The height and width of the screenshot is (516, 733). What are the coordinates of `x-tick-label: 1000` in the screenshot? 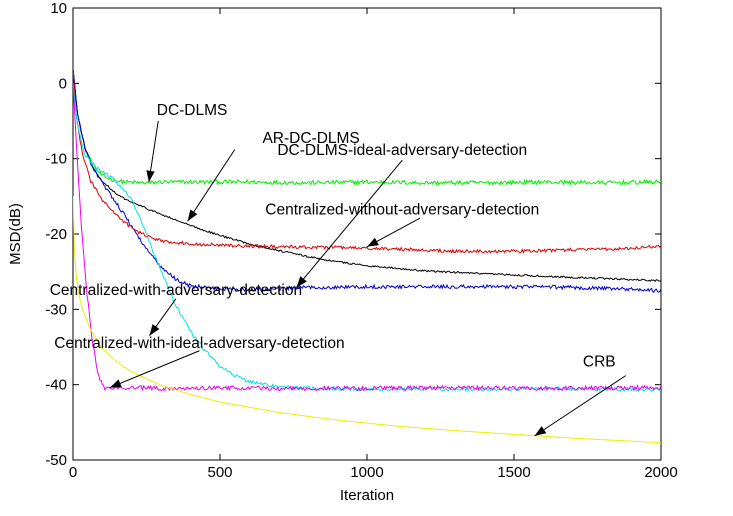 It's located at (366, 472).